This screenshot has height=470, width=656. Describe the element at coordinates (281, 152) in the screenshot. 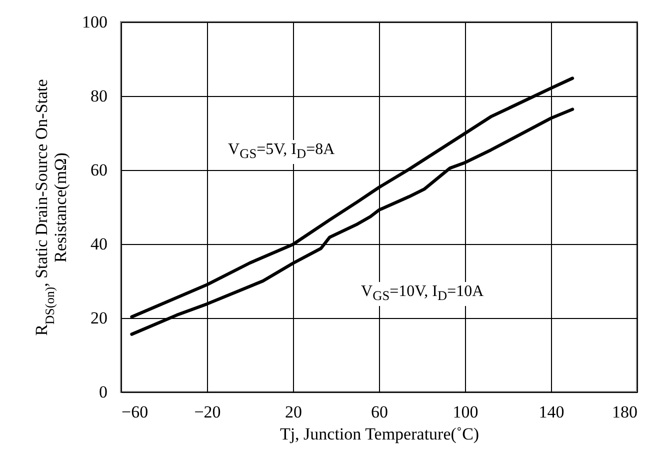

I see `annotation: V$_{GS}$=5V, I$_{D}$=8A` at that location.